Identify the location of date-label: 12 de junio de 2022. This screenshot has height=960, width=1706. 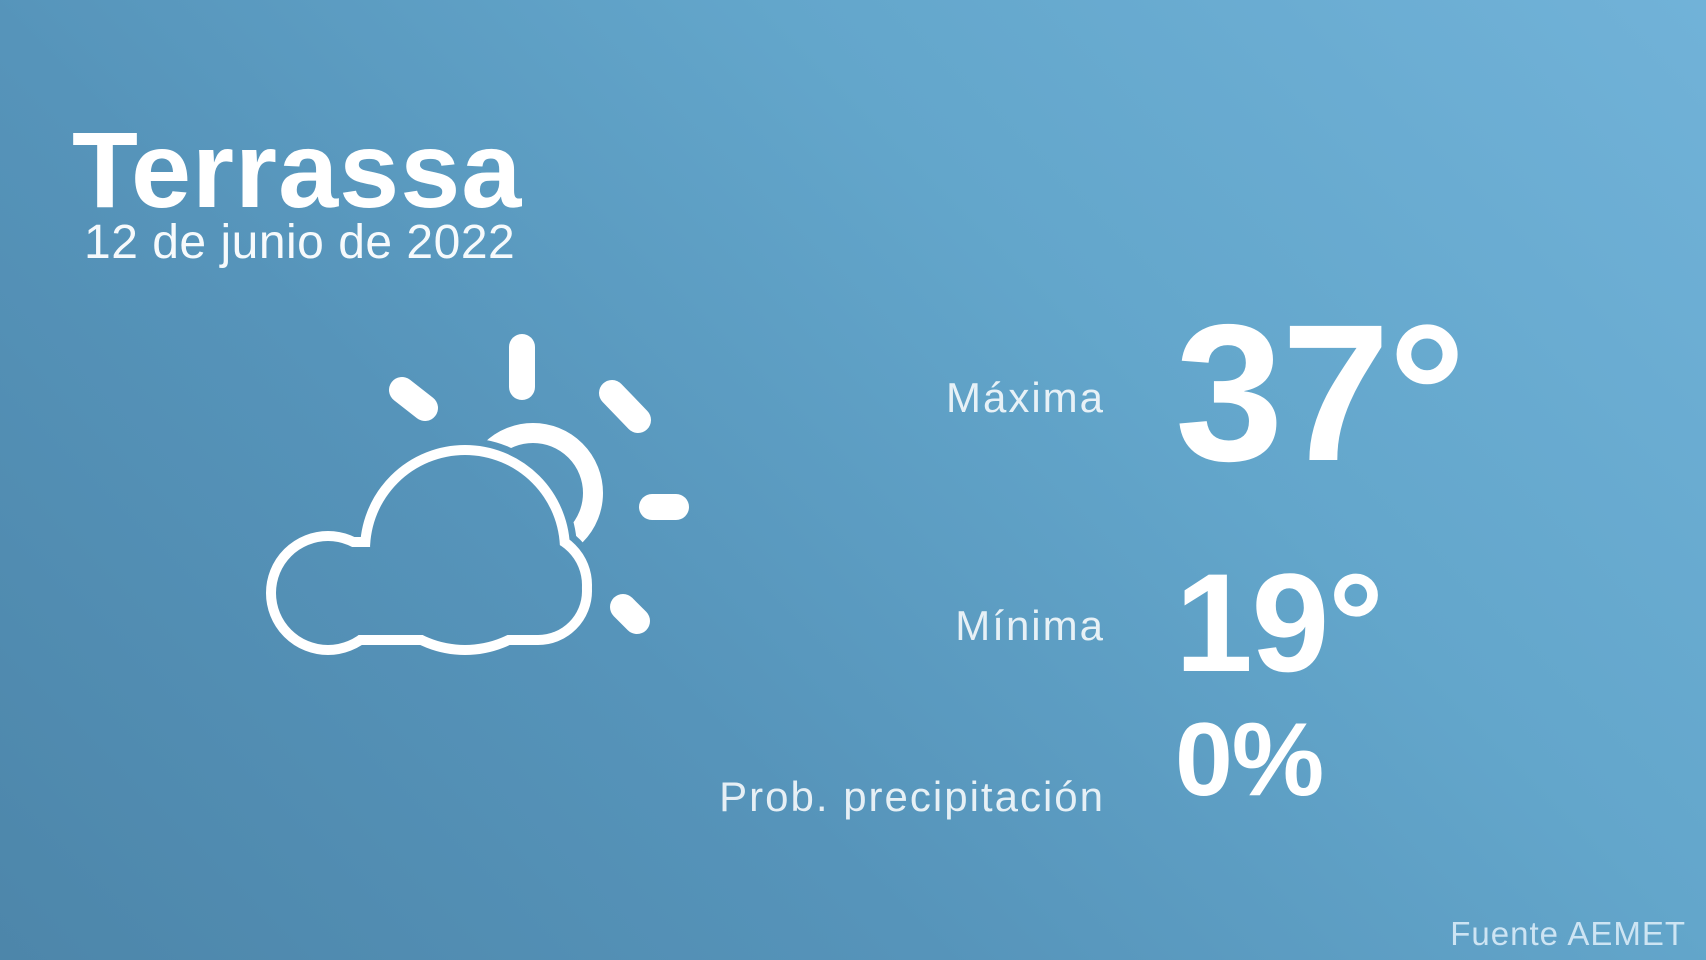
(300, 242).